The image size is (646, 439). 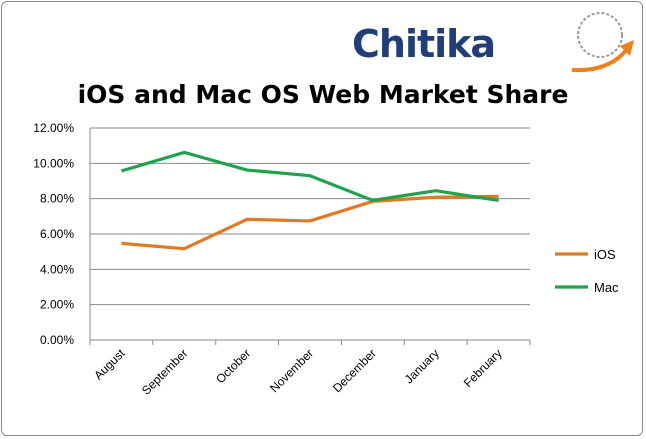 I want to click on x-tick-label: September, so click(x=164, y=371).